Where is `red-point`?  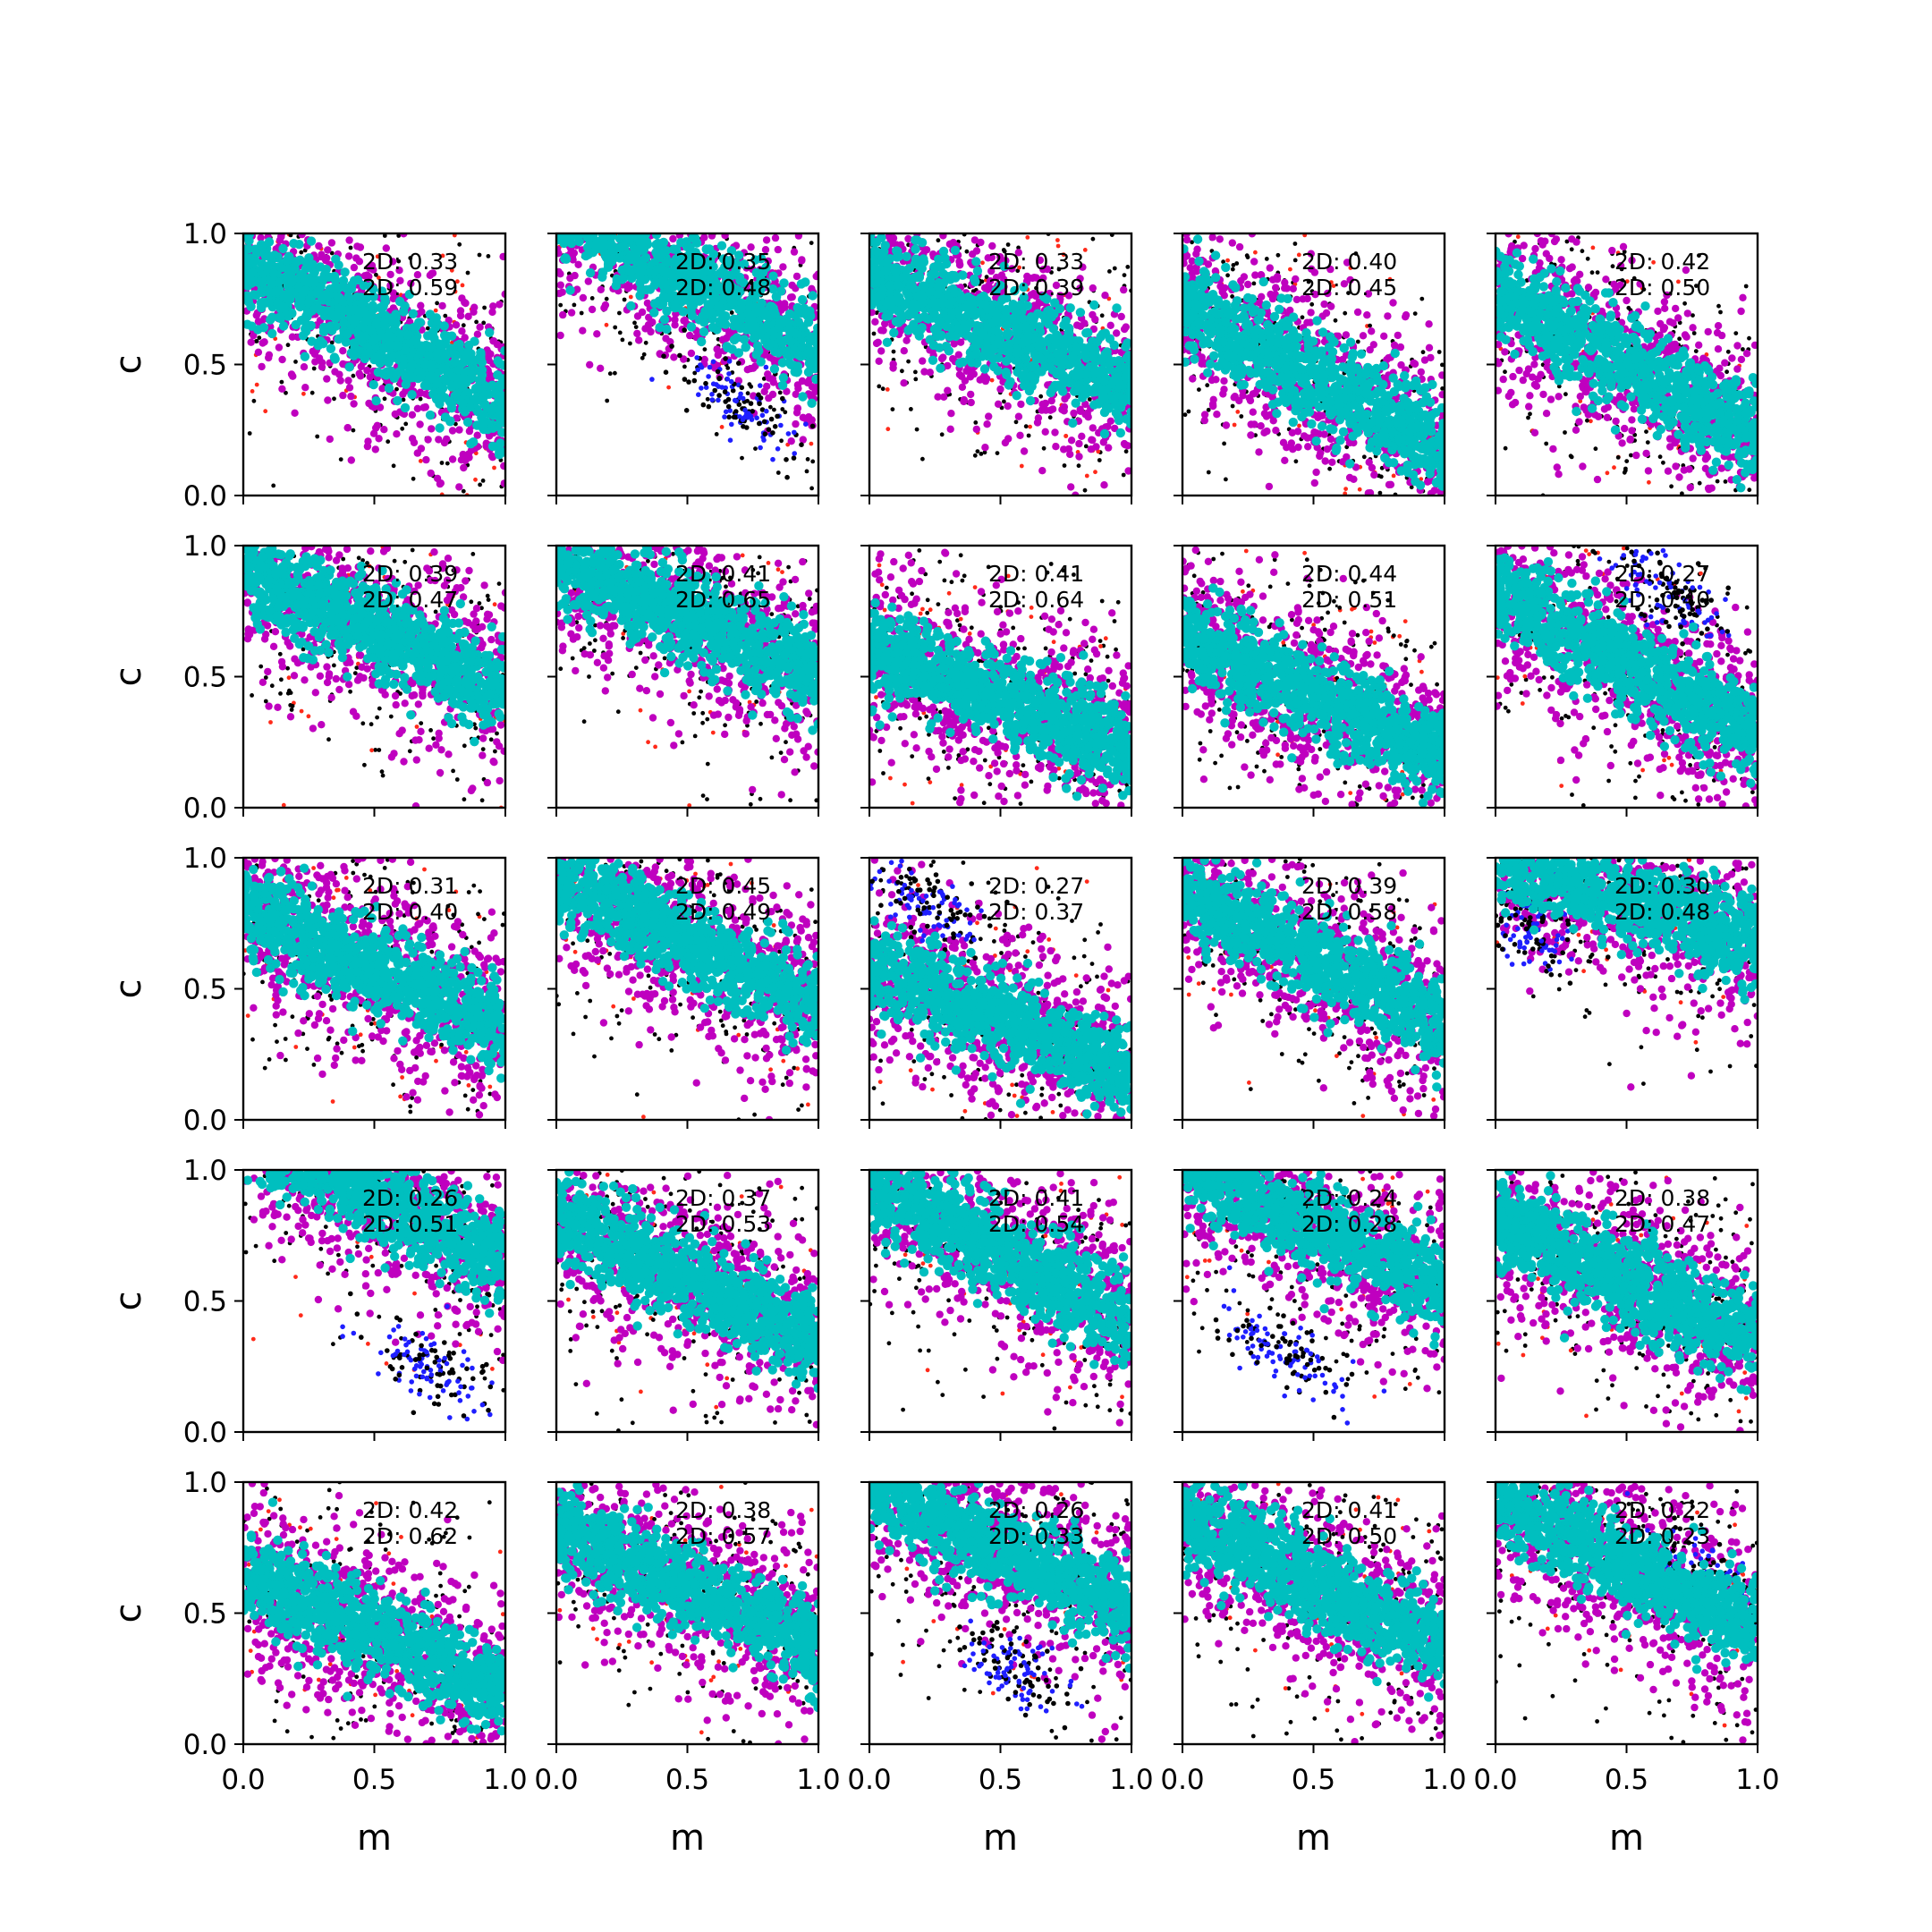 red-point is located at coordinates (451, 270).